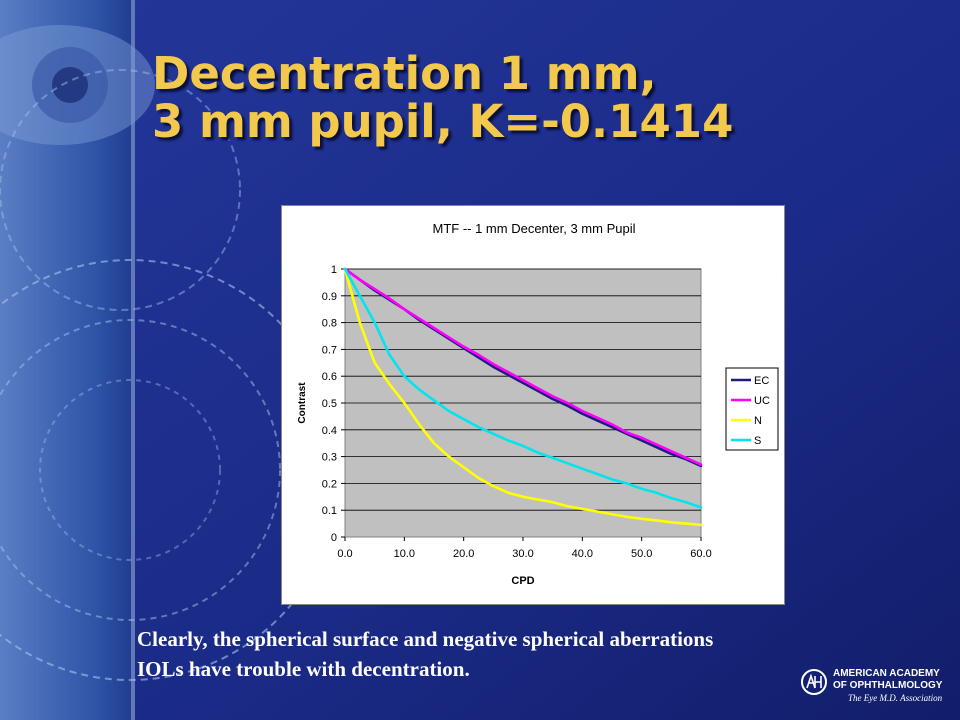 Image resolution: width=960 pixels, height=720 pixels. I want to click on y-tick-label: 0.5, so click(329, 404).